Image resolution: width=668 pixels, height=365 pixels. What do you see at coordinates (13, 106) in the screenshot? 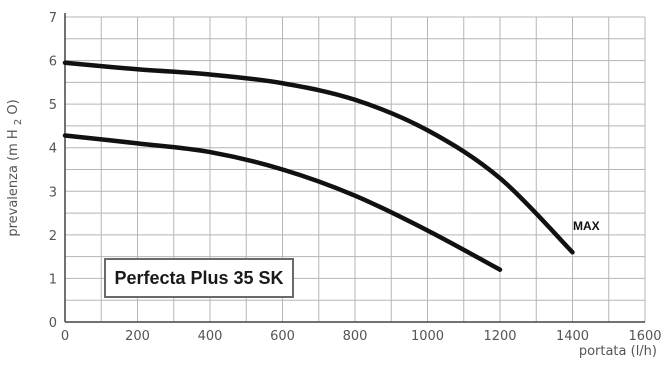
I see `y-axis-title-tail: O)` at bounding box center [13, 106].